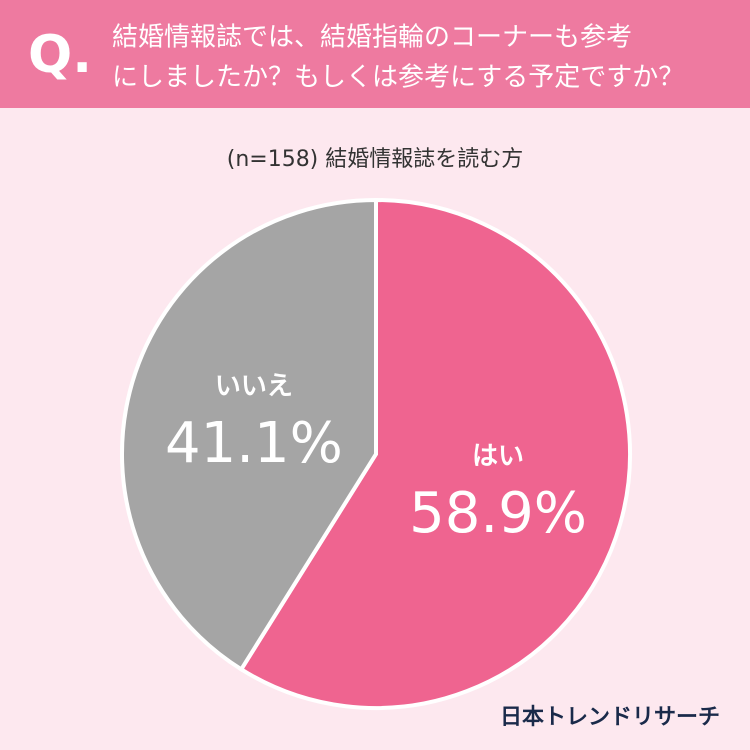 Image resolution: width=750 pixels, height=750 pixels. What do you see at coordinates (610, 717) in the screenshot?
I see `source-logo: 日本トレンドリサーチ` at bounding box center [610, 717].